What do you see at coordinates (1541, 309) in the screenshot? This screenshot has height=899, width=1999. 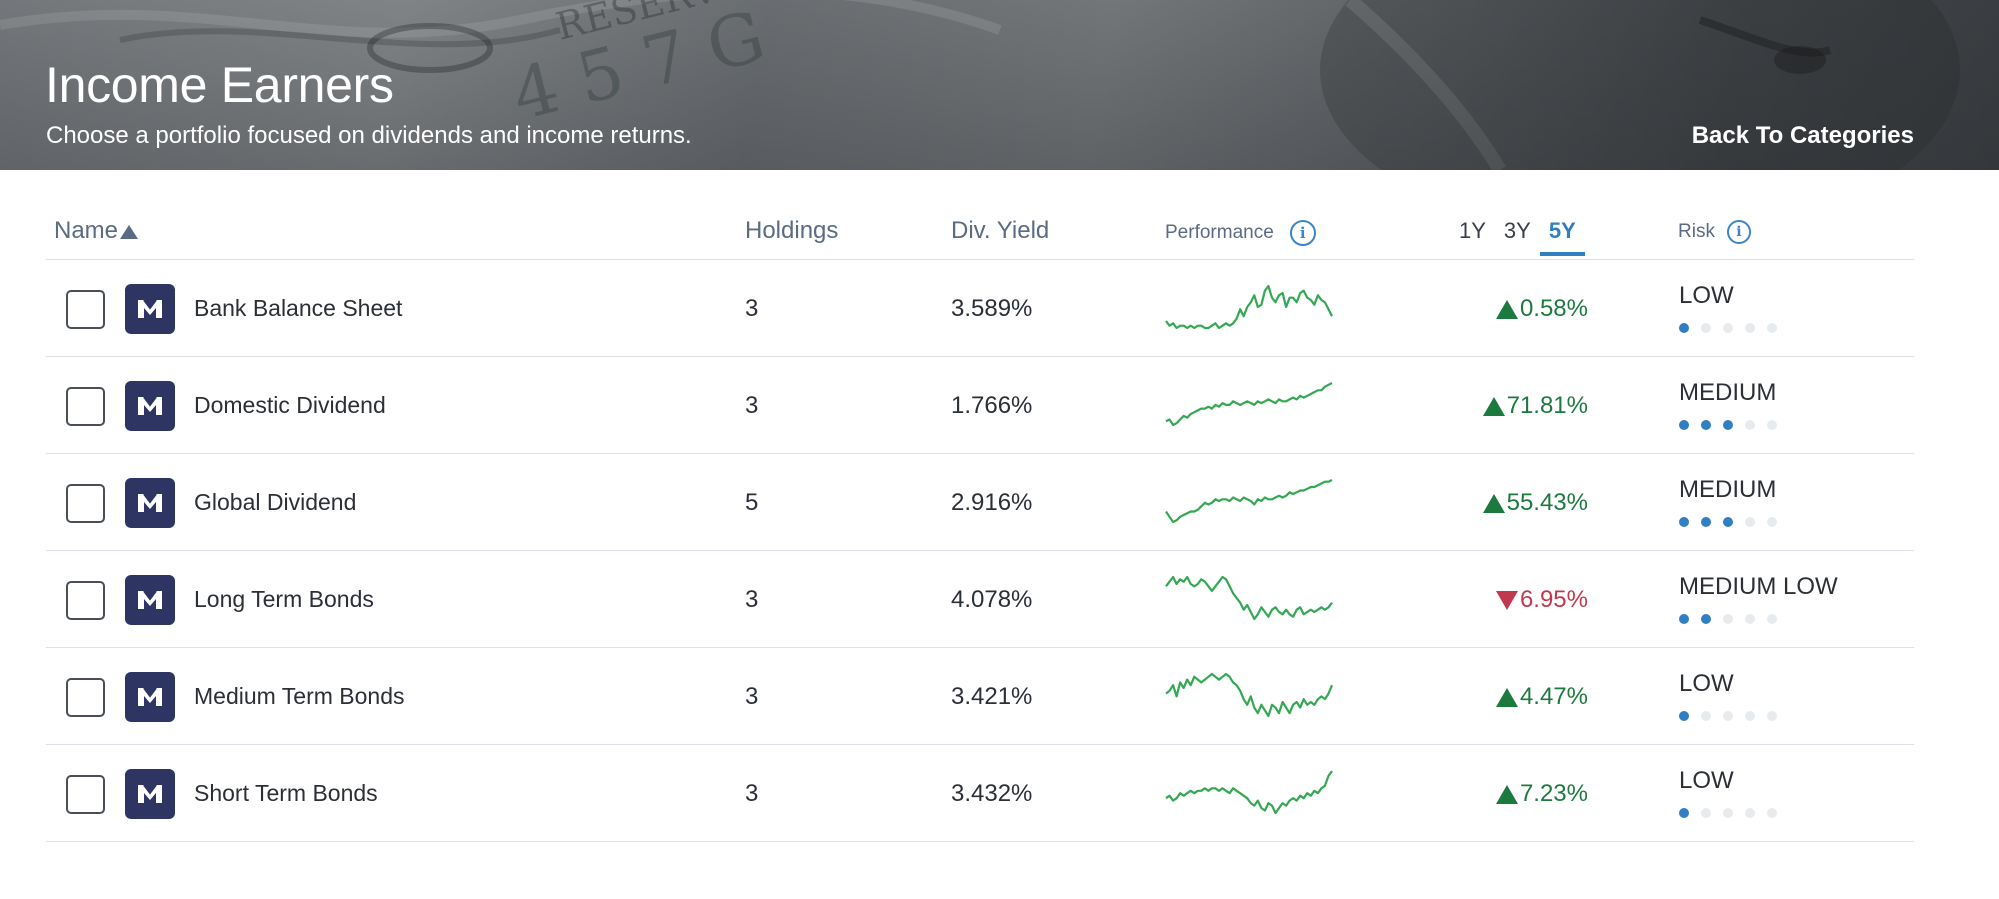 I see `performance-change: 0.58%` at bounding box center [1541, 309].